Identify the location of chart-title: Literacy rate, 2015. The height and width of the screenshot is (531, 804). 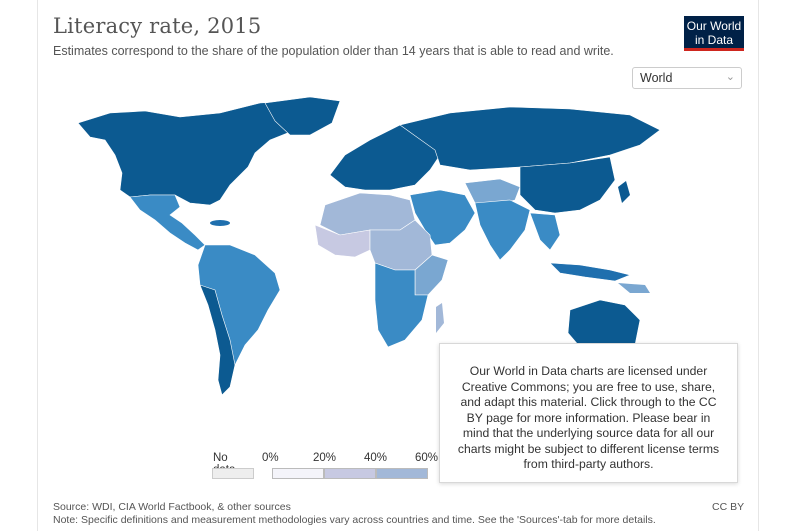
(157, 26).